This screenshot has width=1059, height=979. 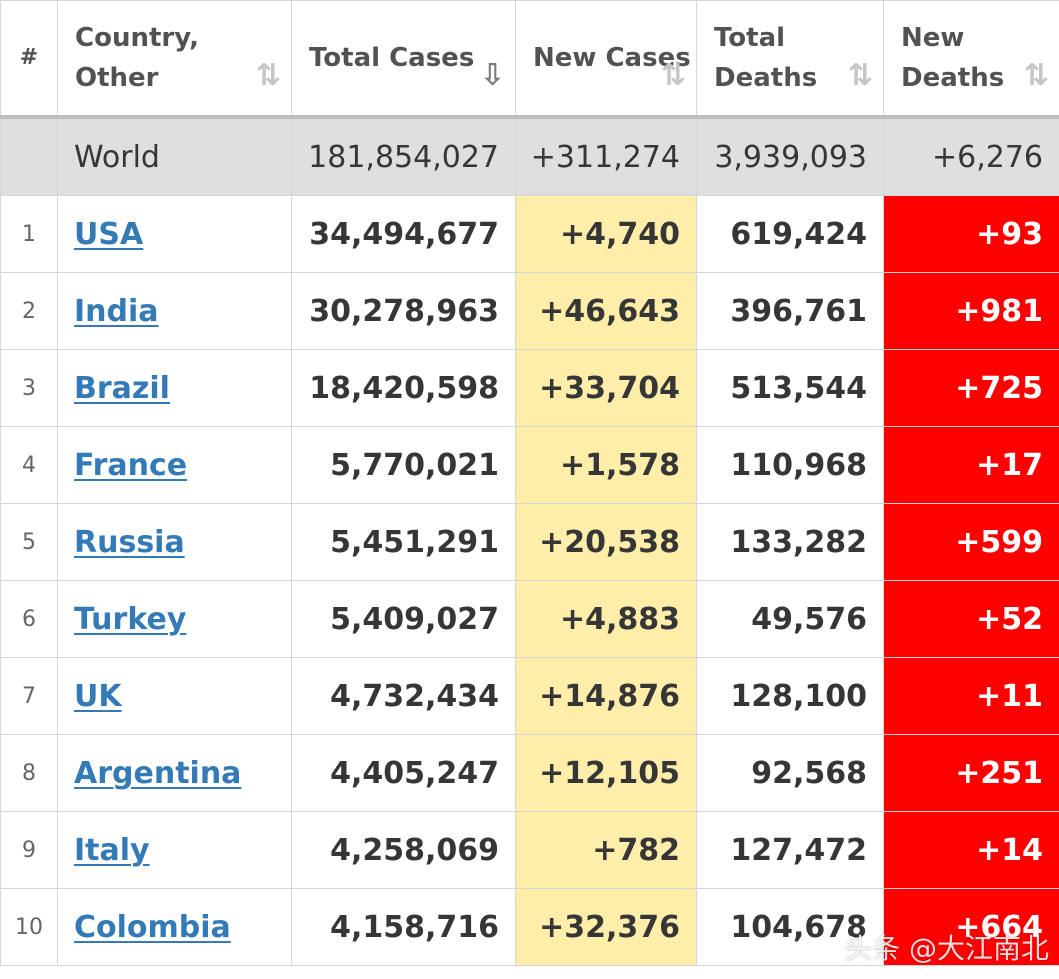 What do you see at coordinates (129, 542) in the screenshot?
I see `country-link: Russia` at bounding box center [129, 542].